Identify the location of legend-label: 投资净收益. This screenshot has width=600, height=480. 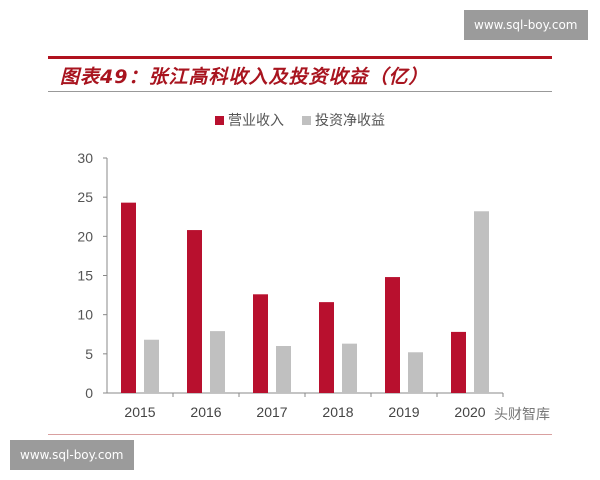
(350, 121).